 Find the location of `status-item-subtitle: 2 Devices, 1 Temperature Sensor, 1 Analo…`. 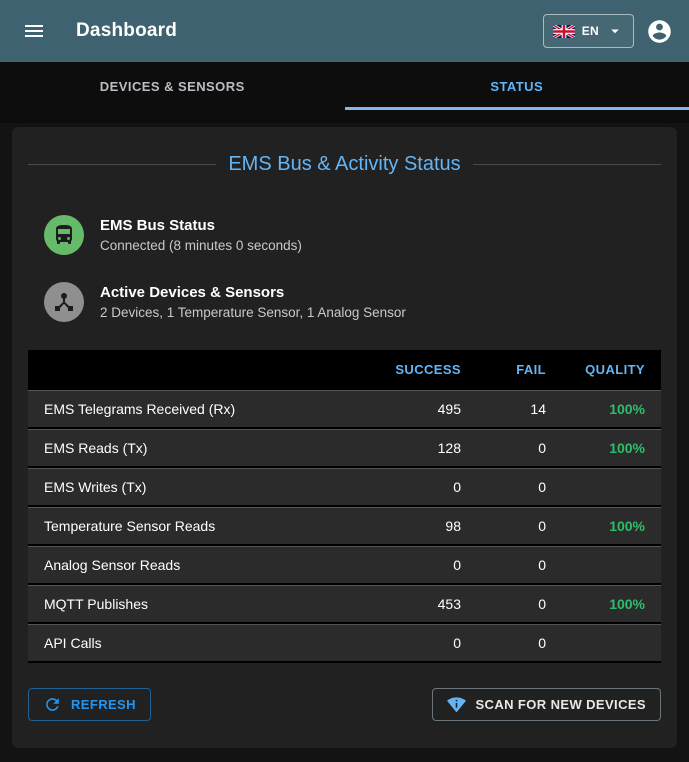

status-item-subtitle: 2 Devices, 1 Temperature Sensor, 1 Analo… is located at coordinates (253, 312).